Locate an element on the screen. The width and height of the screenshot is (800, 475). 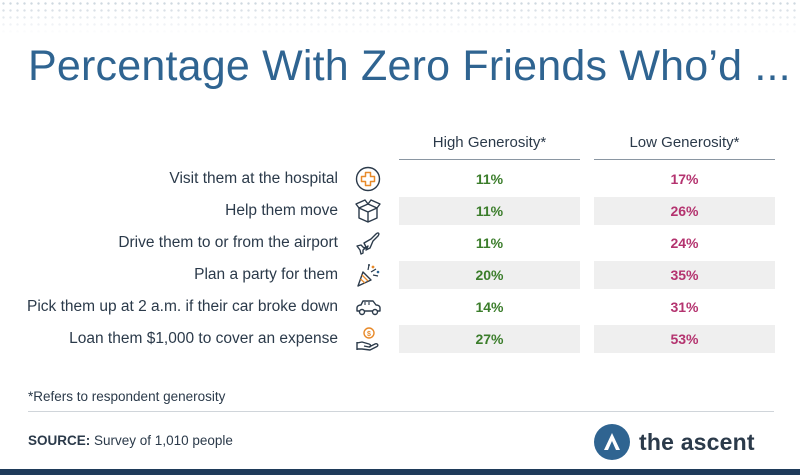
dot-pattern-header is located at coordinates (400, 17).